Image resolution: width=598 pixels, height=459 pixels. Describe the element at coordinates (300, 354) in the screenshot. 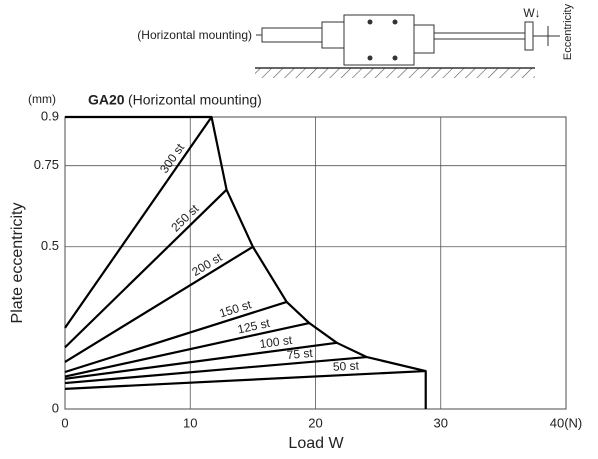

I see `series-label: 75 st` at that location.